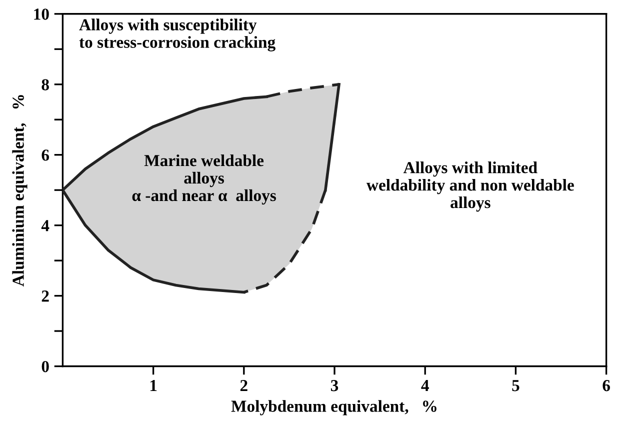 The height and width of the screenshot is (421, 627). I want to click on x-tick-label: 1, so click(153, 386).